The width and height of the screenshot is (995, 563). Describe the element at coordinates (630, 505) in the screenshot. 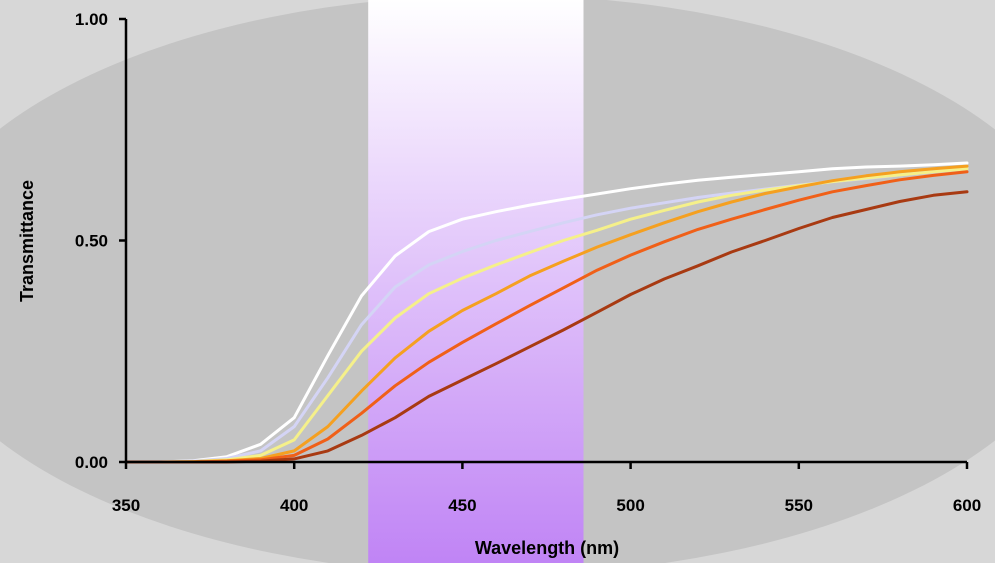

I see `x-tick-label: 500` at that location.